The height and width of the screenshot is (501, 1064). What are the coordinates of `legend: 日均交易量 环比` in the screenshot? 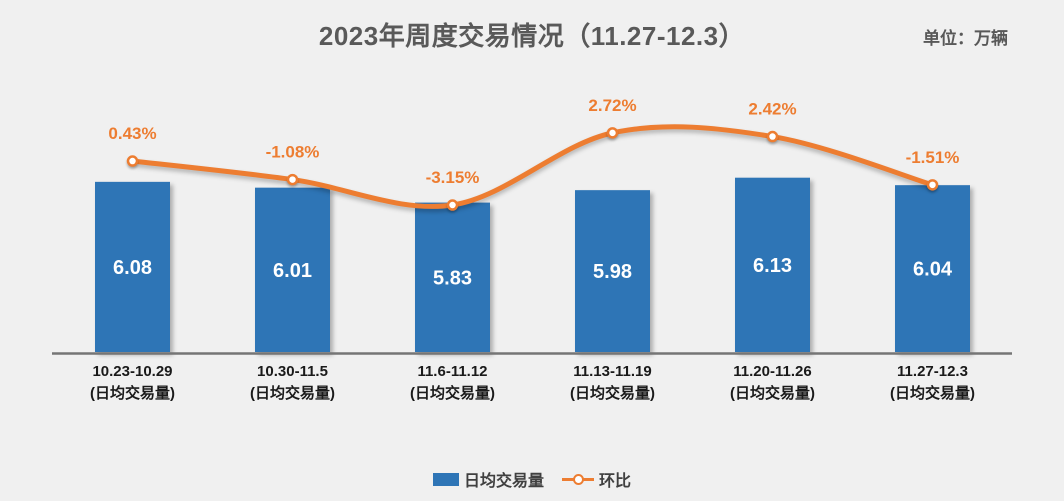 It's located at (532, 479).